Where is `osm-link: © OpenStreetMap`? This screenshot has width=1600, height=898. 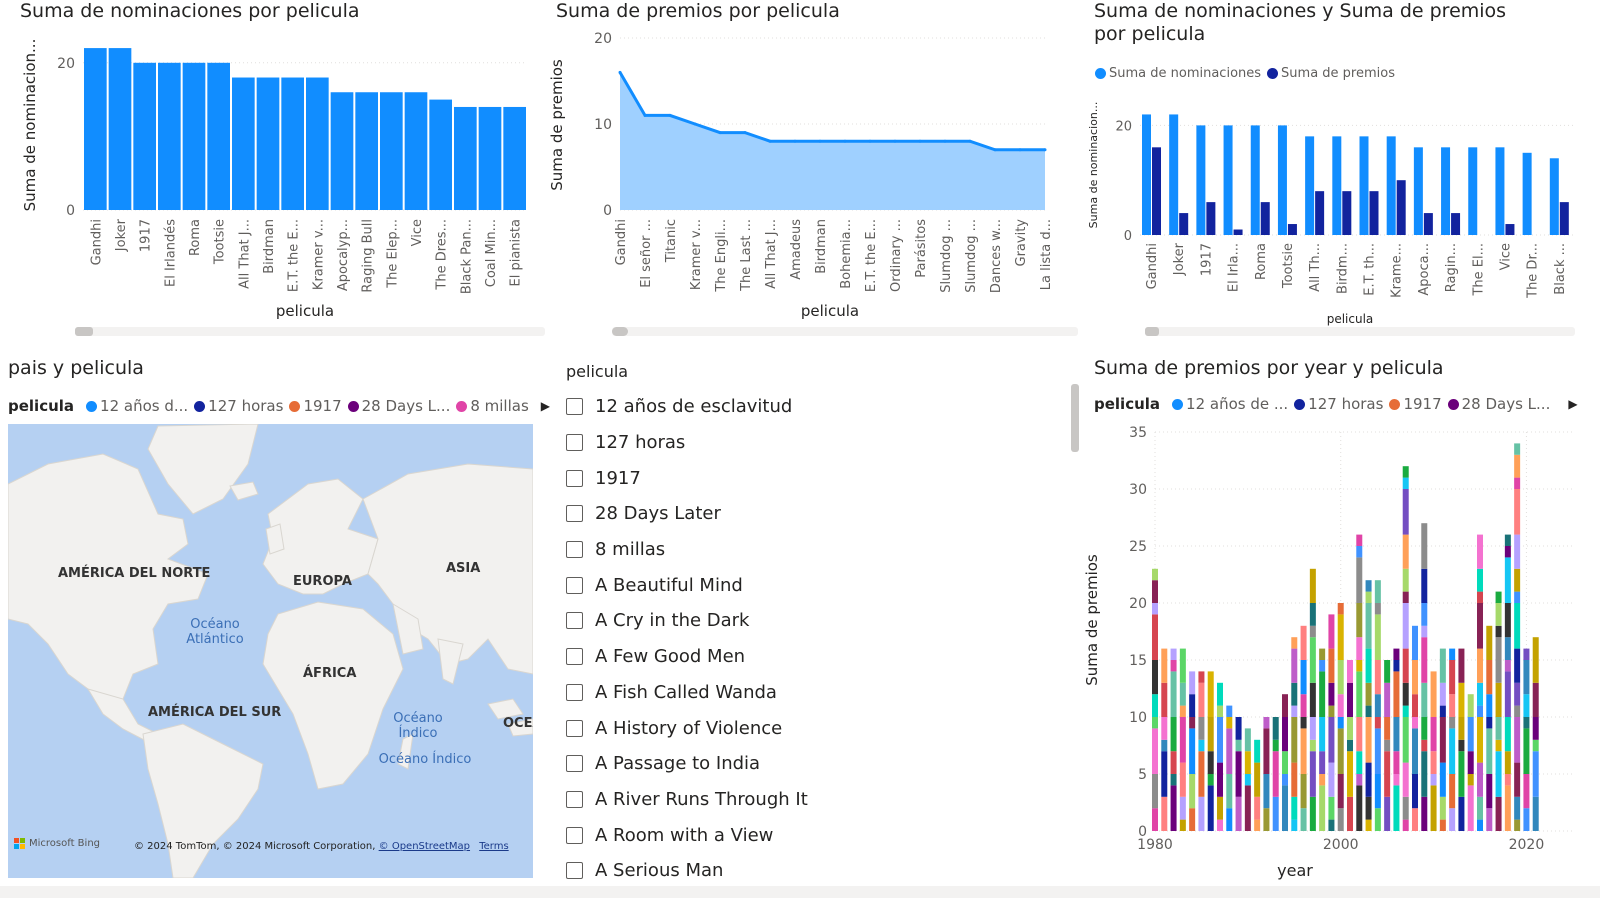
osm-link: © OpenStreetMap is located at coordinates (424, 846).